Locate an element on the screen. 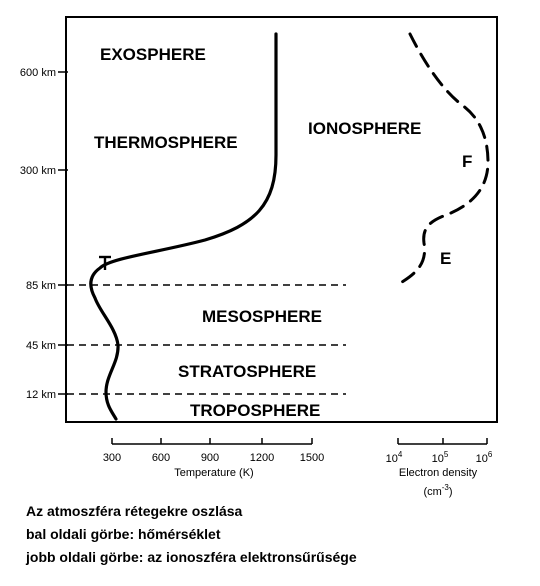 The width and height of the screenshot is (540, 586). altitude-label-85: 85 km is located at coordinates (41, 286).